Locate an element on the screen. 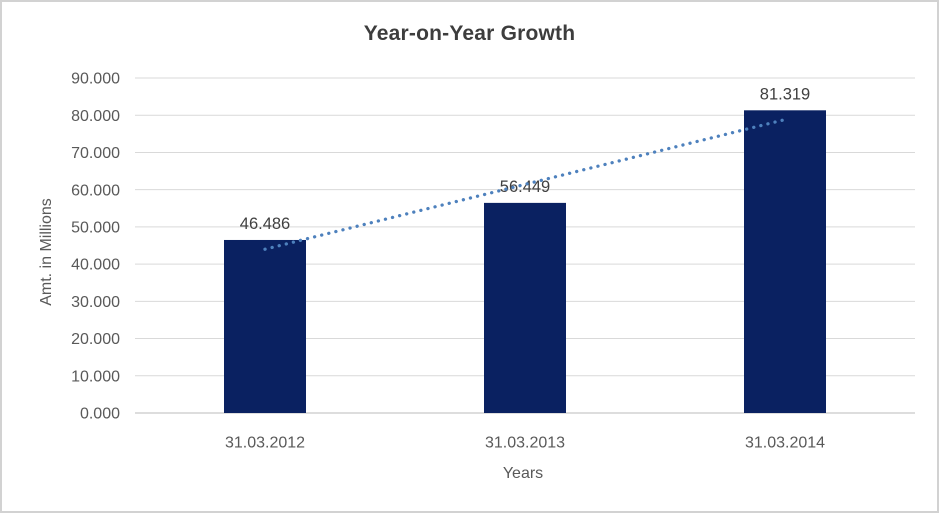 Image resolution: width=939 pixels, height=513 pixels. y-tick-label: 40.000 is located at coordinates (95, 265).